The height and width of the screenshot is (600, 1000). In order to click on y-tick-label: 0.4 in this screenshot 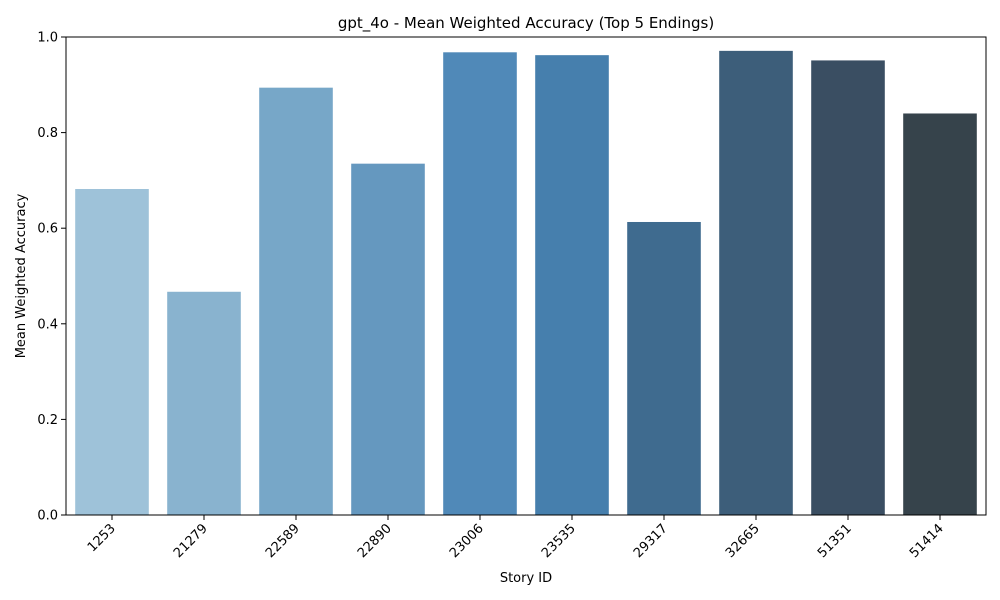, I will do `click(47, 324)`.